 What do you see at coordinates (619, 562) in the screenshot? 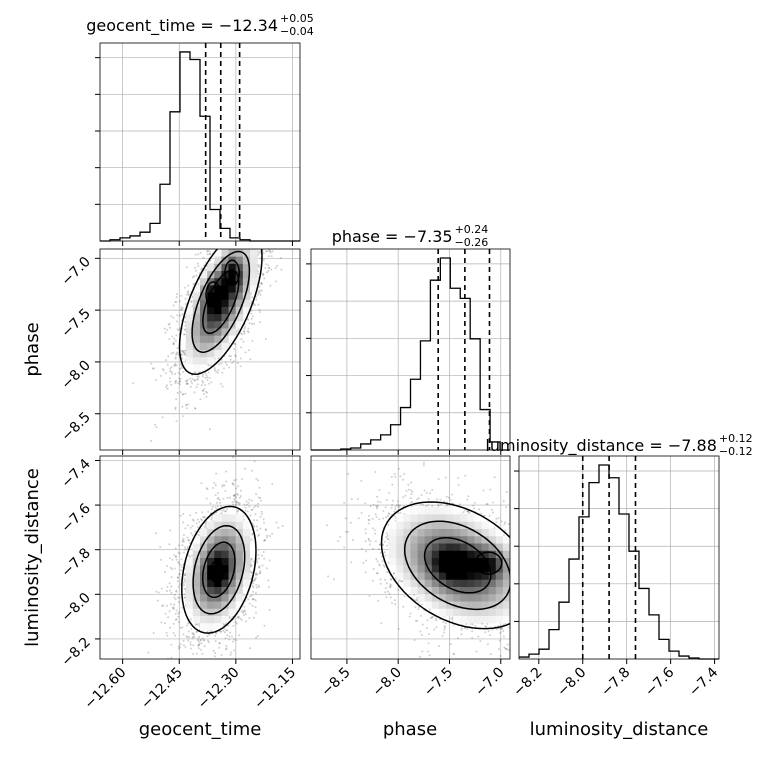
I see `hist-luminosity_distance-step` at bounding box center [619, 562].